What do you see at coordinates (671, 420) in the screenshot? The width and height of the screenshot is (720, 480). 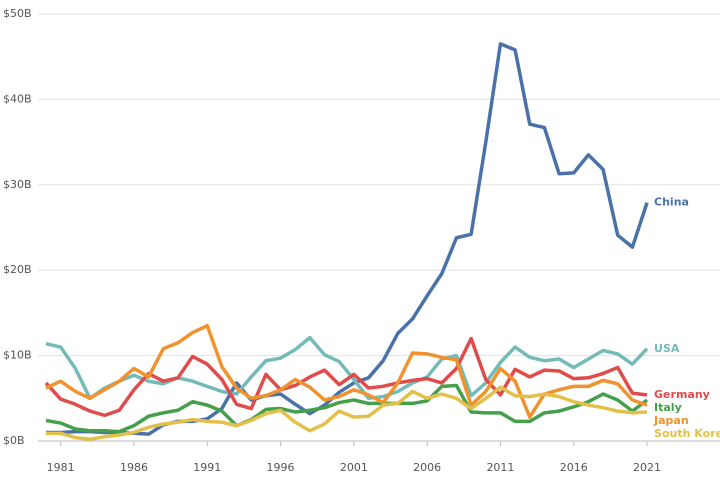 I see `series-label: Japan` at bounding box center [671, 420].